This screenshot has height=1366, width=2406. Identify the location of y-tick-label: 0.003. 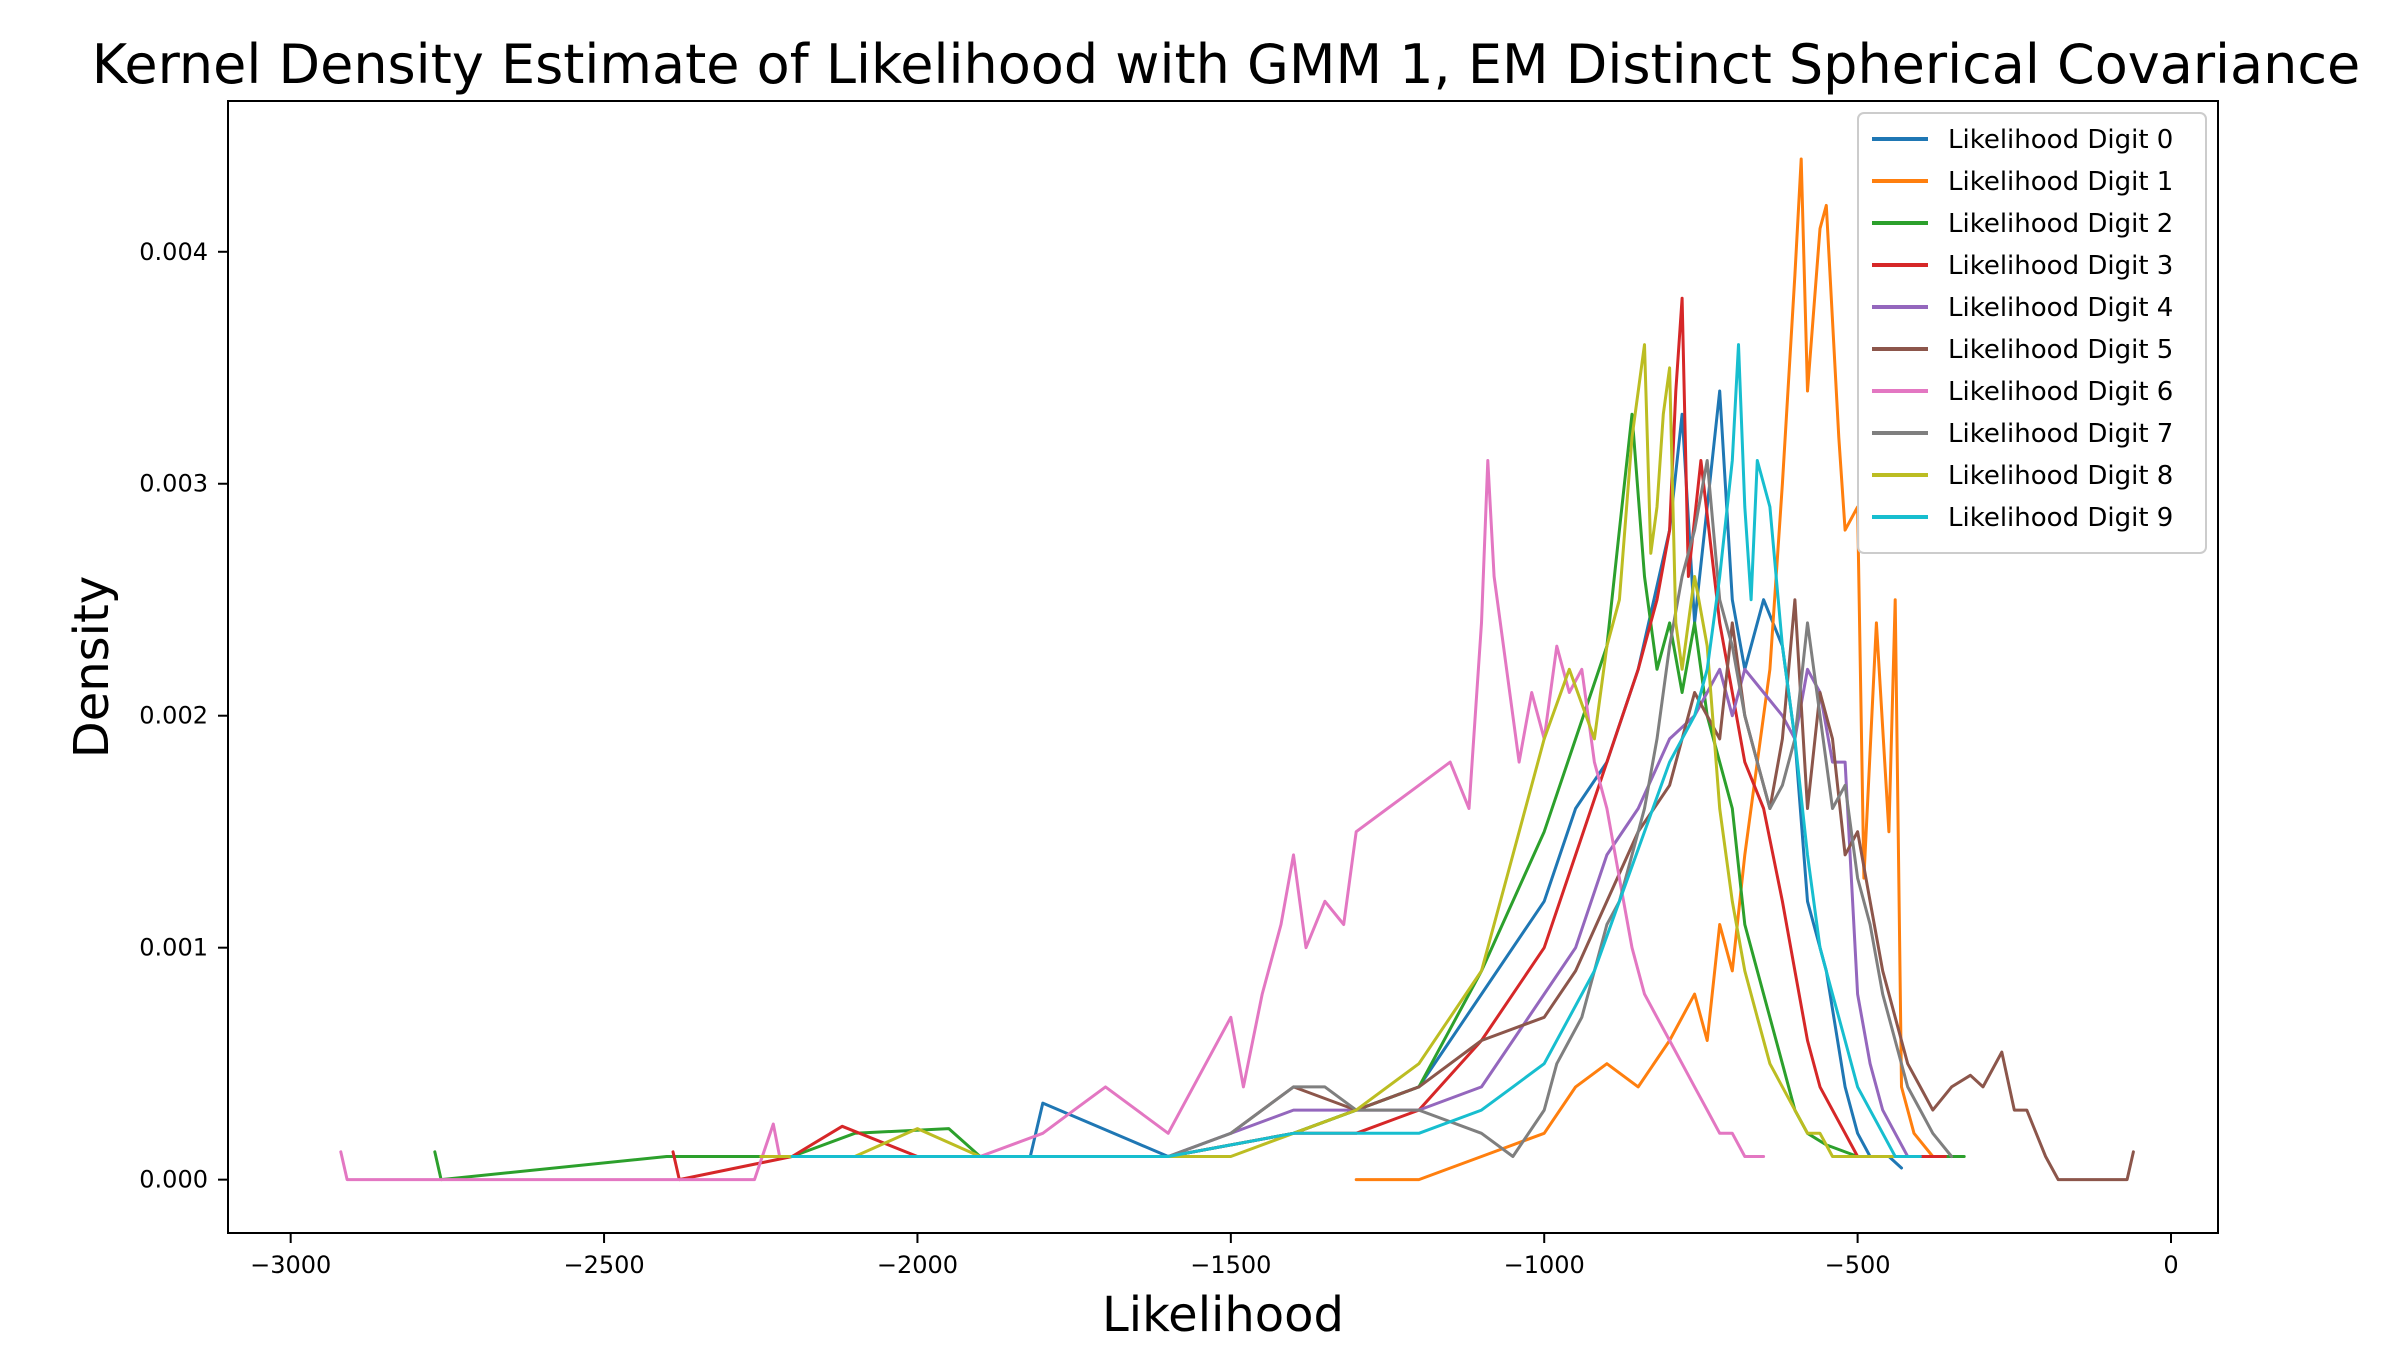
(173, 484).